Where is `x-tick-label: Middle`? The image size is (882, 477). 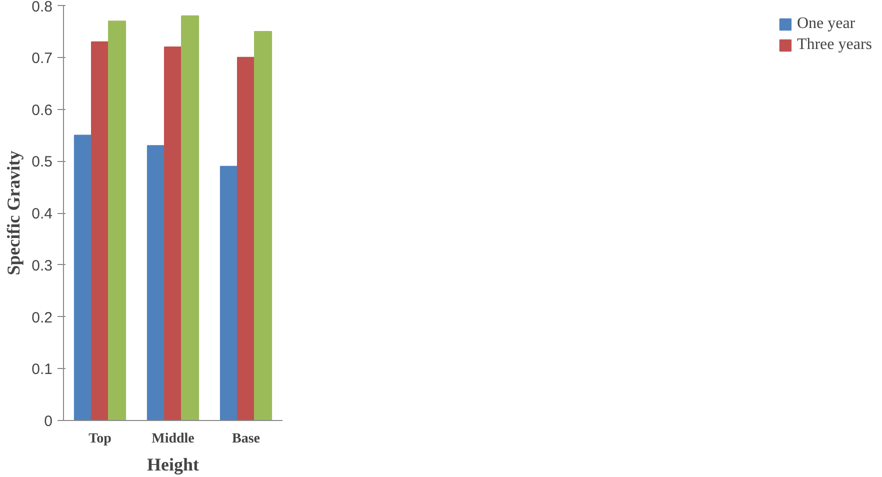 x-tick-label: Middle is located at coordinates (173, 439).